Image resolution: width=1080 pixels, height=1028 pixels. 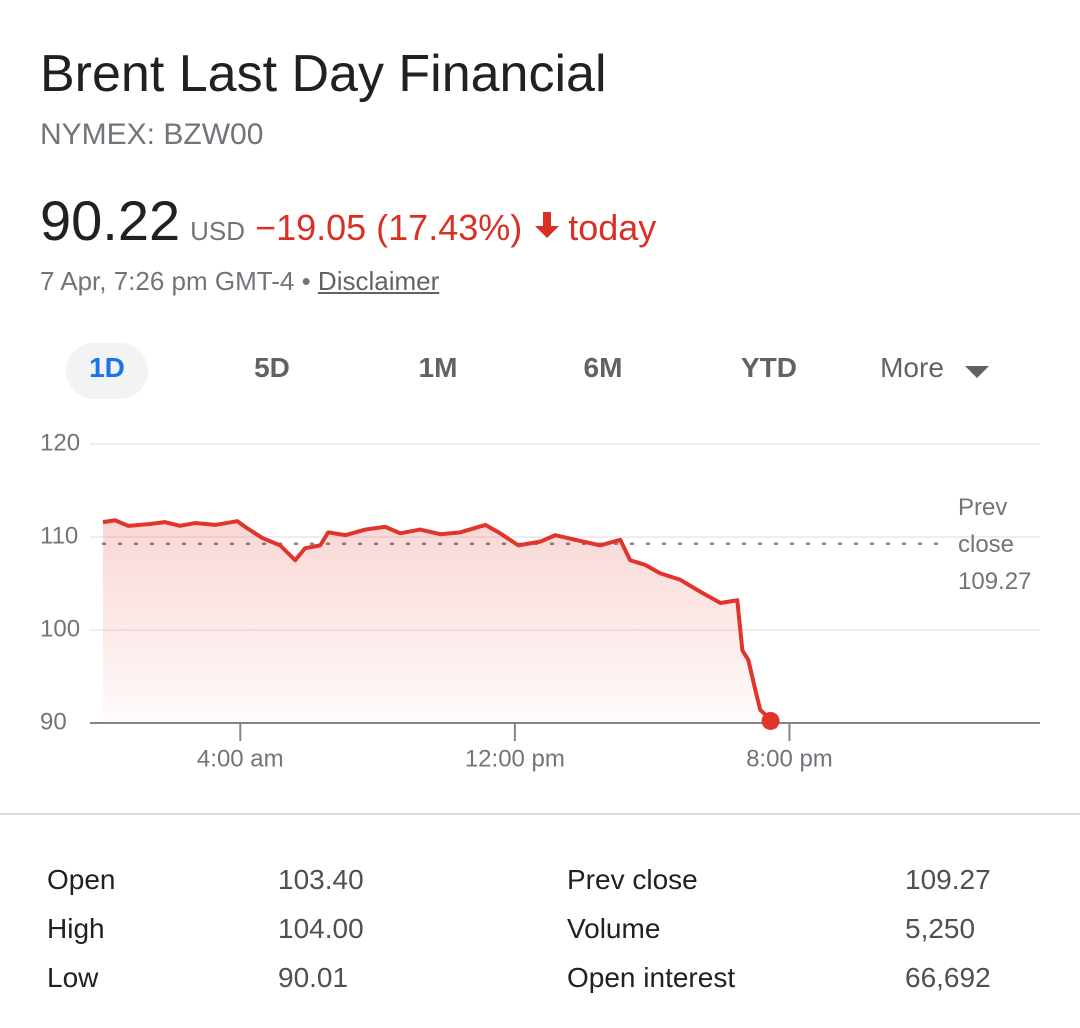 What do you see at coordinates (321, 928) in the screenshot?
I see `stat-value: 104.00` at bounding box center [321, 928].